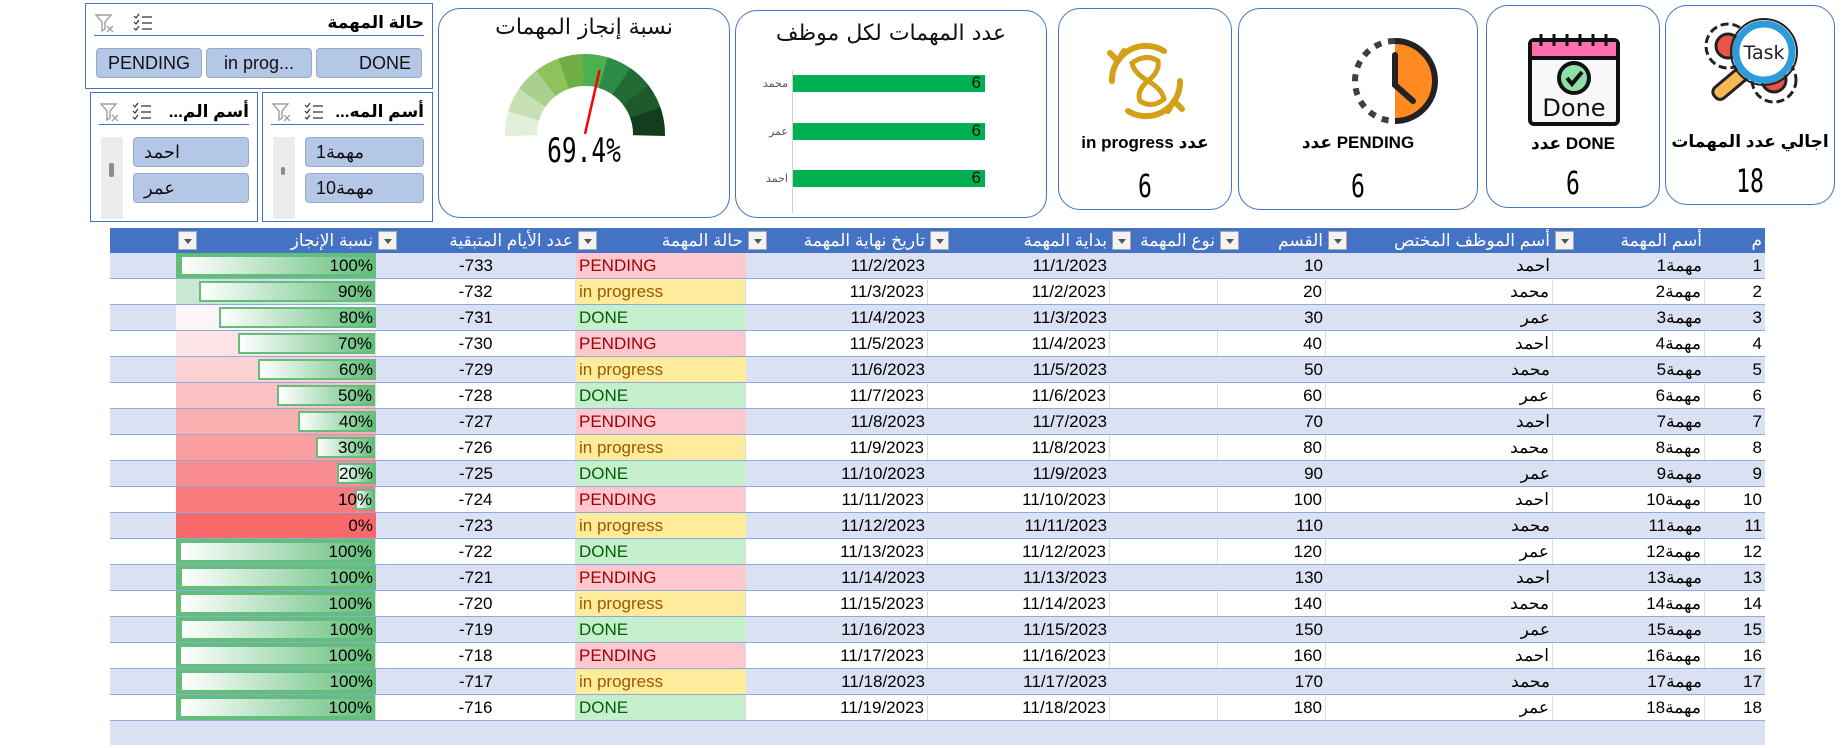  What do you see at coordinates (476, 343) in the screenshot?
I see `cell-days-remaining: -730` at bounding box center [476, 343].